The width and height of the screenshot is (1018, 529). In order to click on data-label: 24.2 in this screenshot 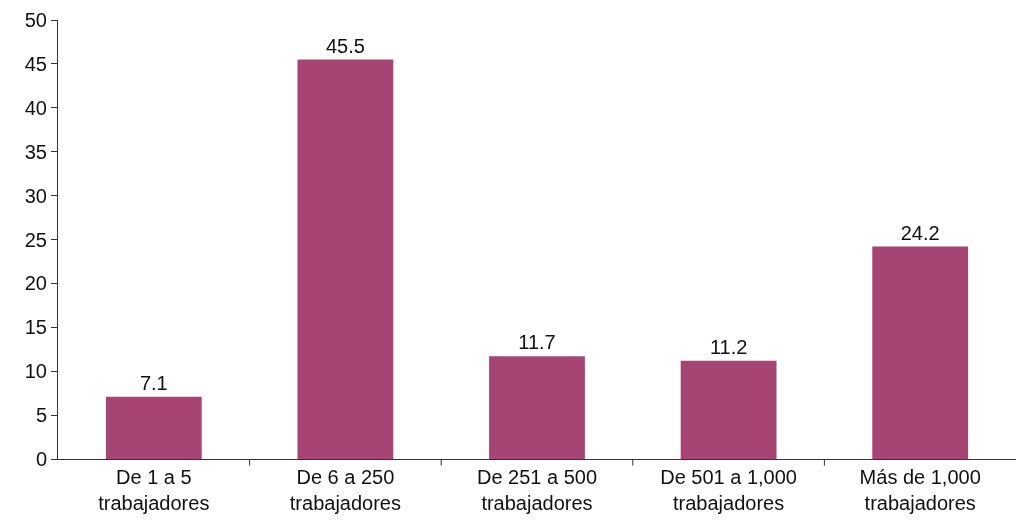, I will do `click(920, 232)`.